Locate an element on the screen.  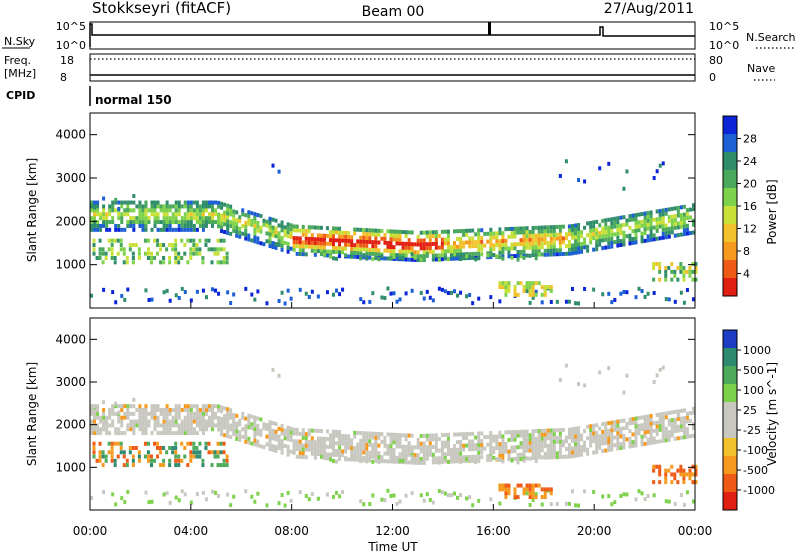
colorbar-tick-label: 4 is located at coordinates (746, 274).